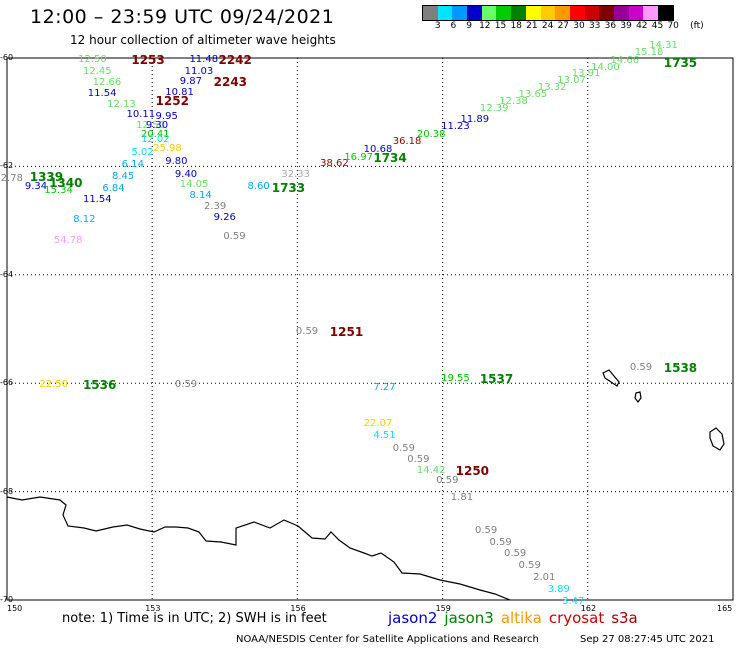  I want to click on color-scale-legend, so click(548, 13).